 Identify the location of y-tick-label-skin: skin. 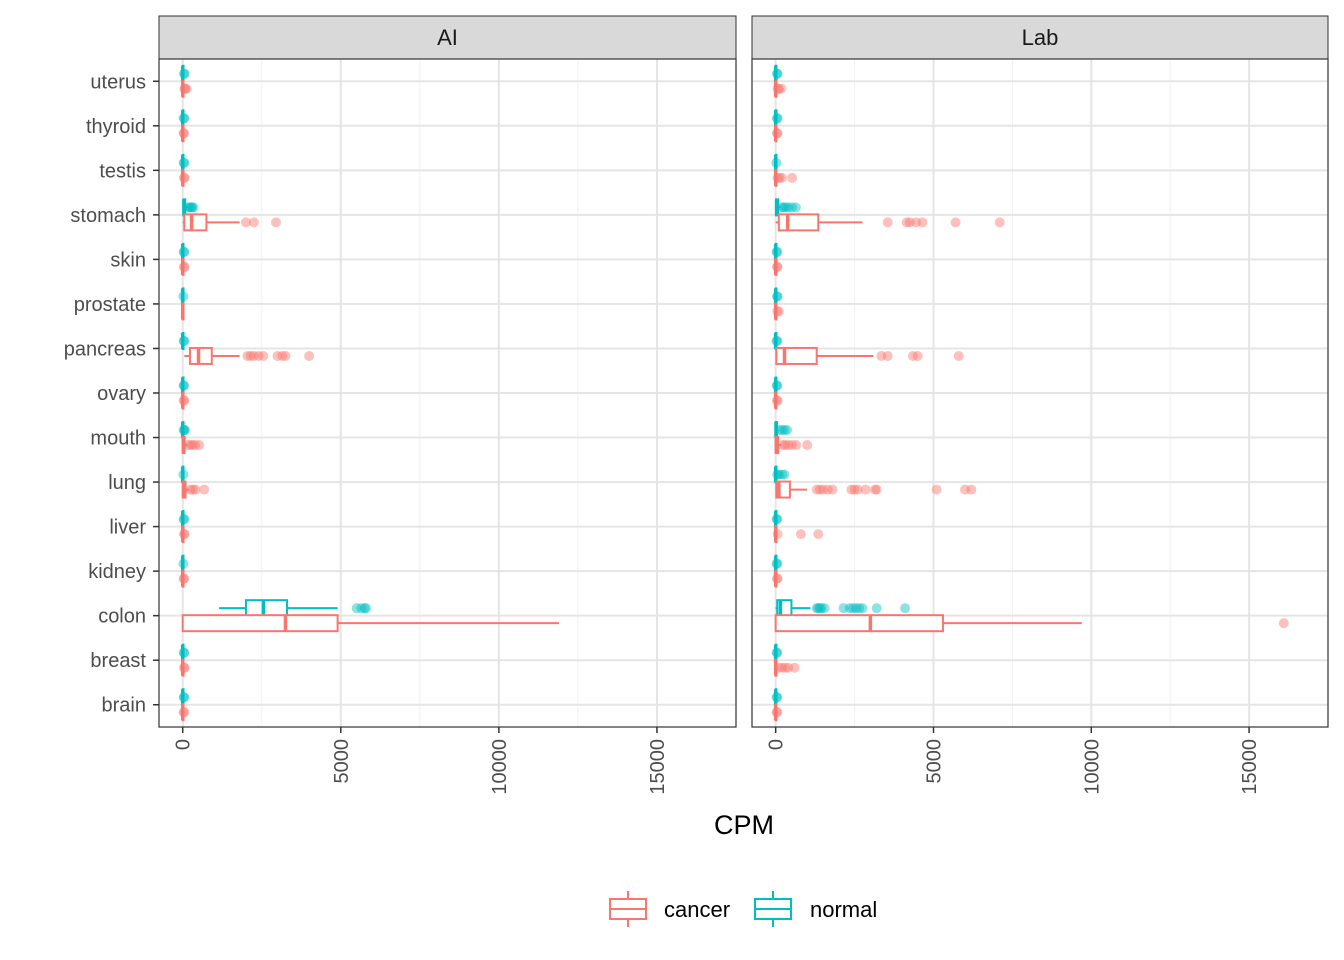
(128, 260).